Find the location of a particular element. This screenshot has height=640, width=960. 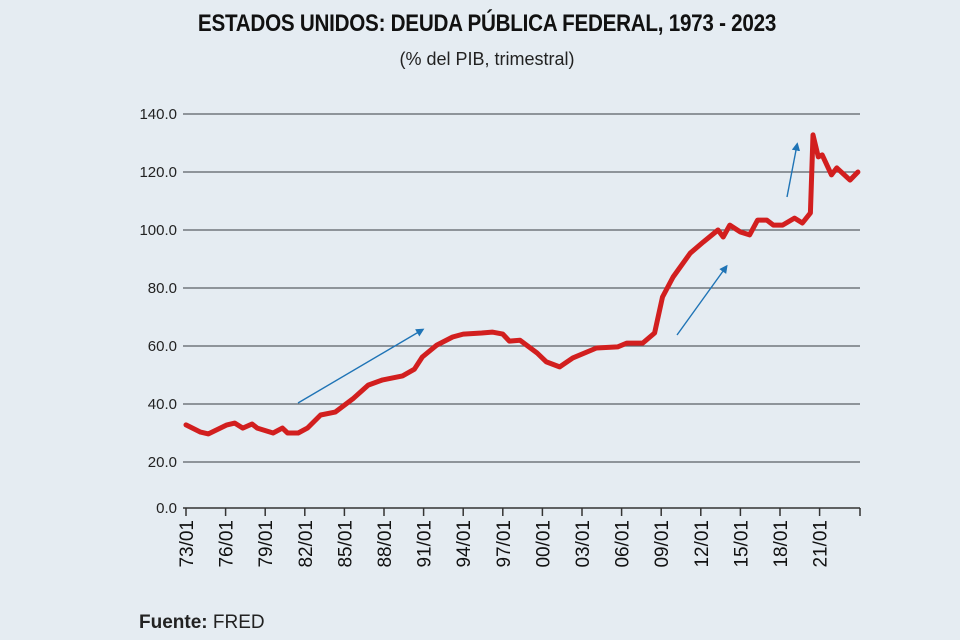

x-tick-label: 88/01 is located at coordinates (385, 544).